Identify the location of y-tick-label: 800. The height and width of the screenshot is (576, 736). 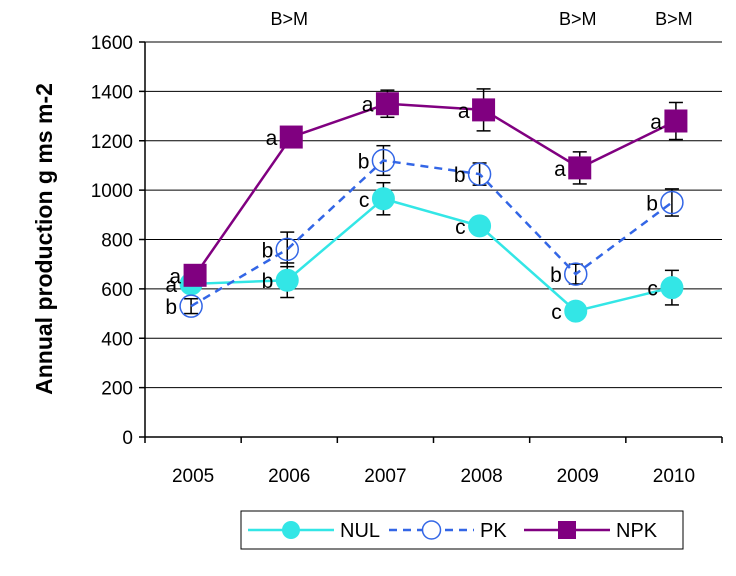
(117, 241).